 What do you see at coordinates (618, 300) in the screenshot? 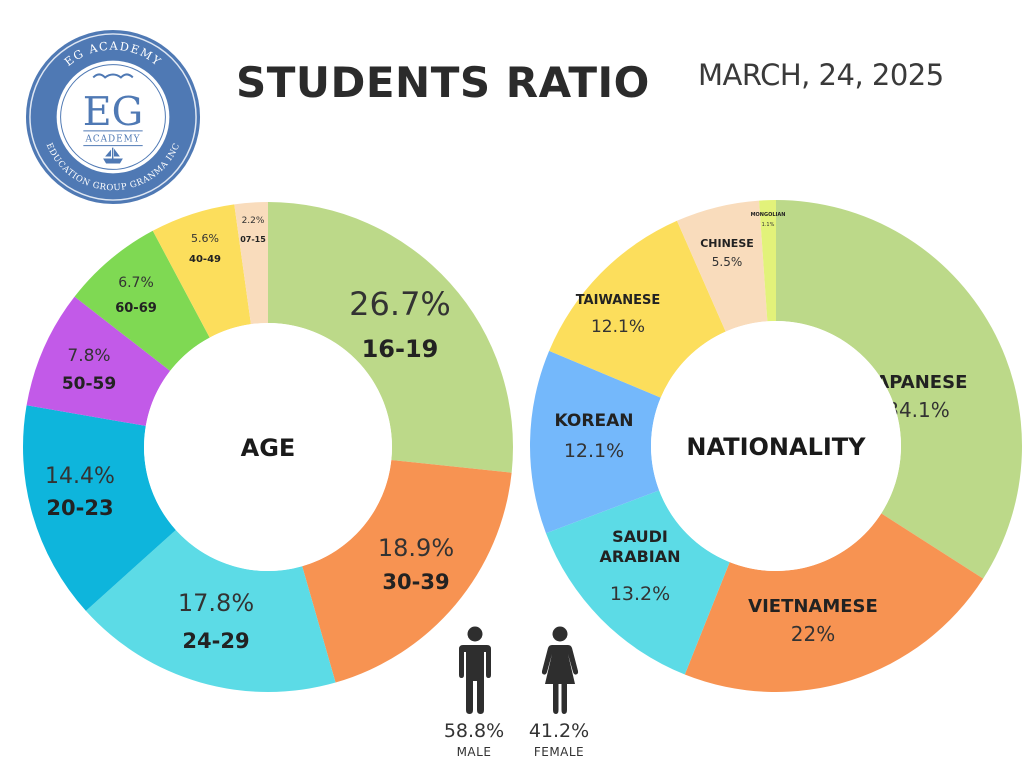
I see `slice-label: TAIWANESE` at bounding box center [618, 300].